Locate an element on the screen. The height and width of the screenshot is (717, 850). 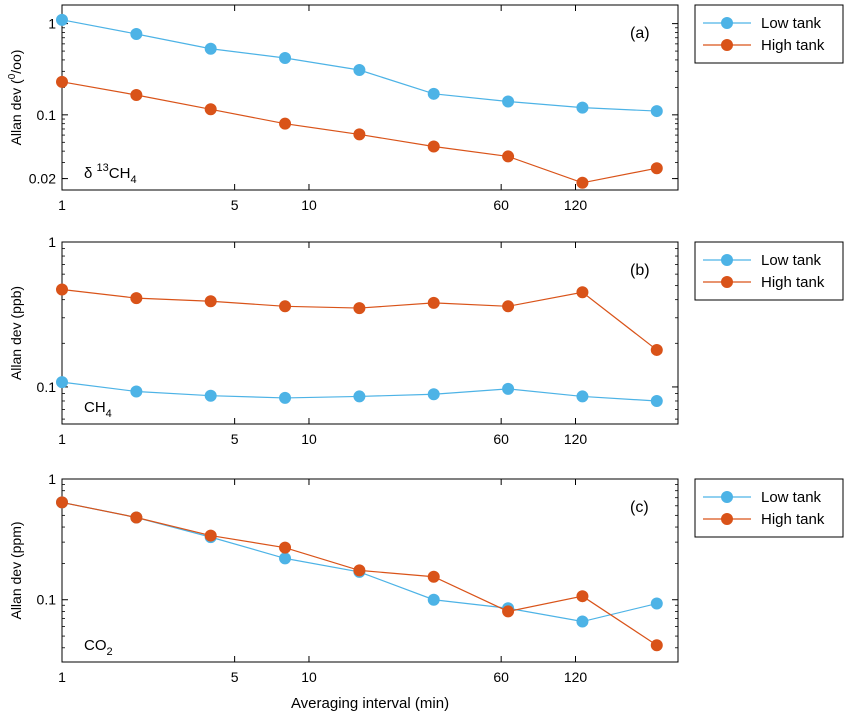
species-sup: 13 is located at coordinates (103, 168).